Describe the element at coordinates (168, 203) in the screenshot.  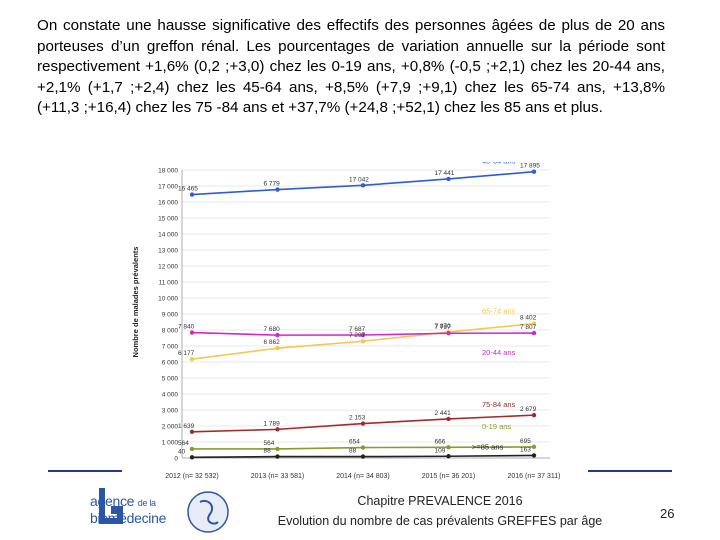
I see `y-tick-label: 16 000` at that location.